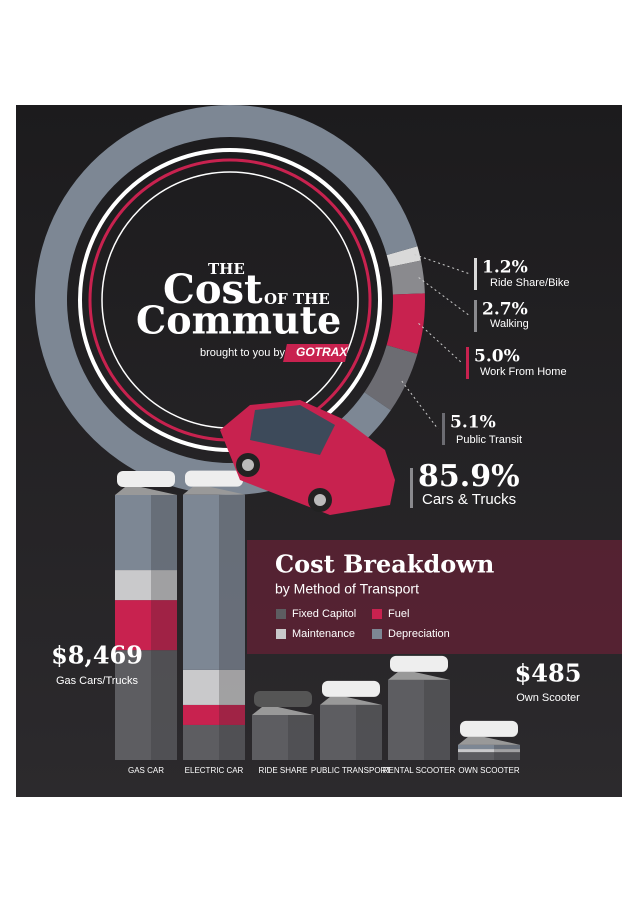  Describe the element at coordinates (214, 770) in the screenshot. I see `x-tick-label: ELECTRIC CAR` at that location.